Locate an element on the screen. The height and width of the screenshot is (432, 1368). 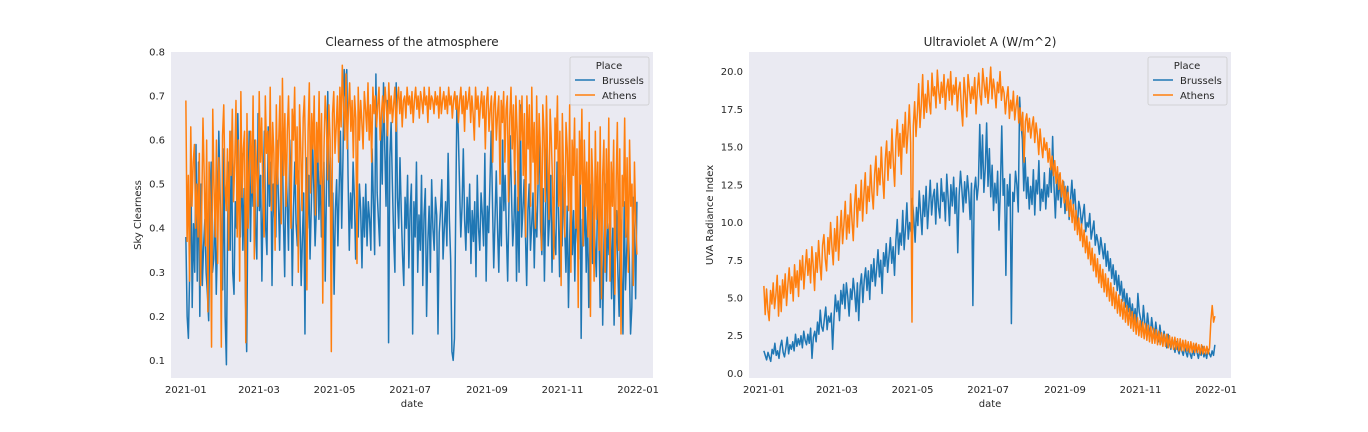
y-tick-label: 0.2 is located at coordinates (157, 317).